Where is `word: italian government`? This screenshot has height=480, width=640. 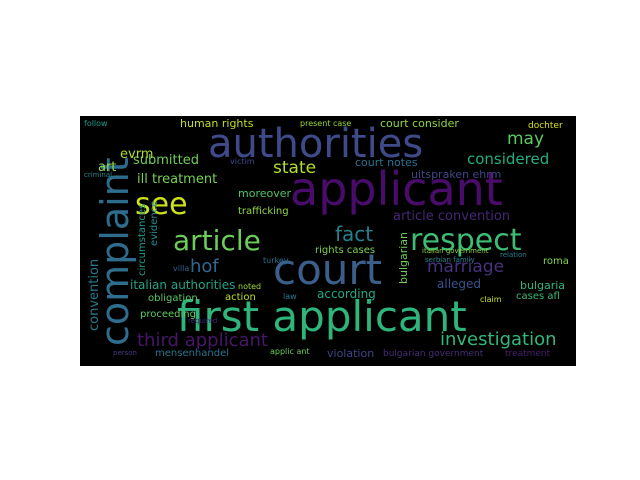 word: italian government is located at coordinates (455, 251).